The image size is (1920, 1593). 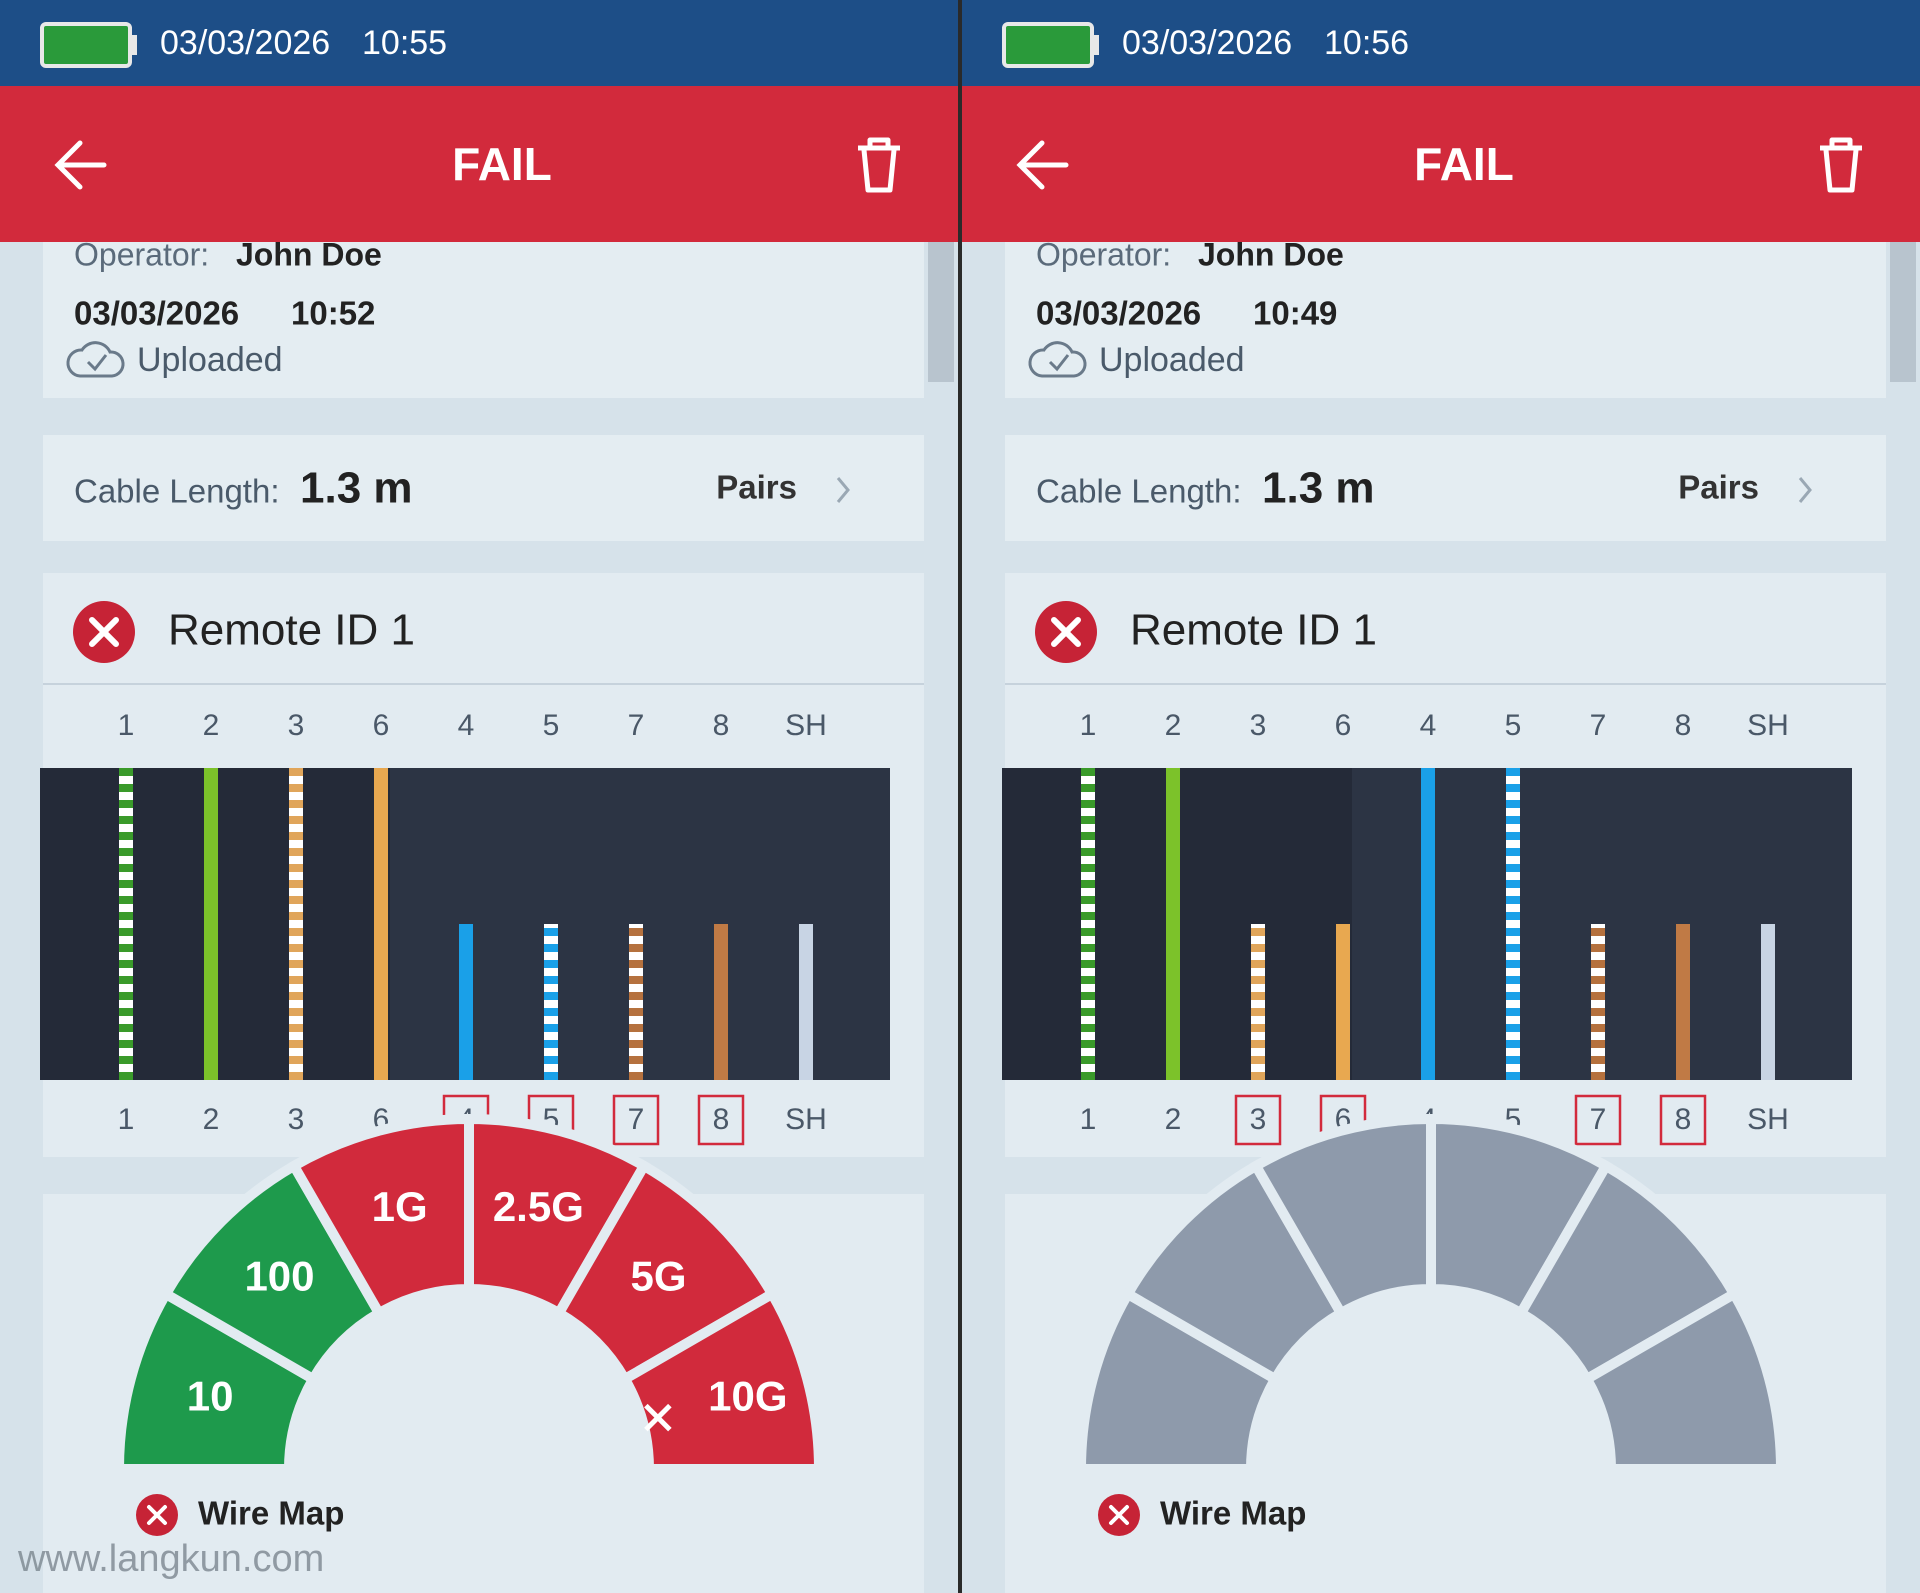 What do you see at coordinates (658, 1417) in the screenshot?
I see `speed-fail-cross` at bounding box center [658, 1417].